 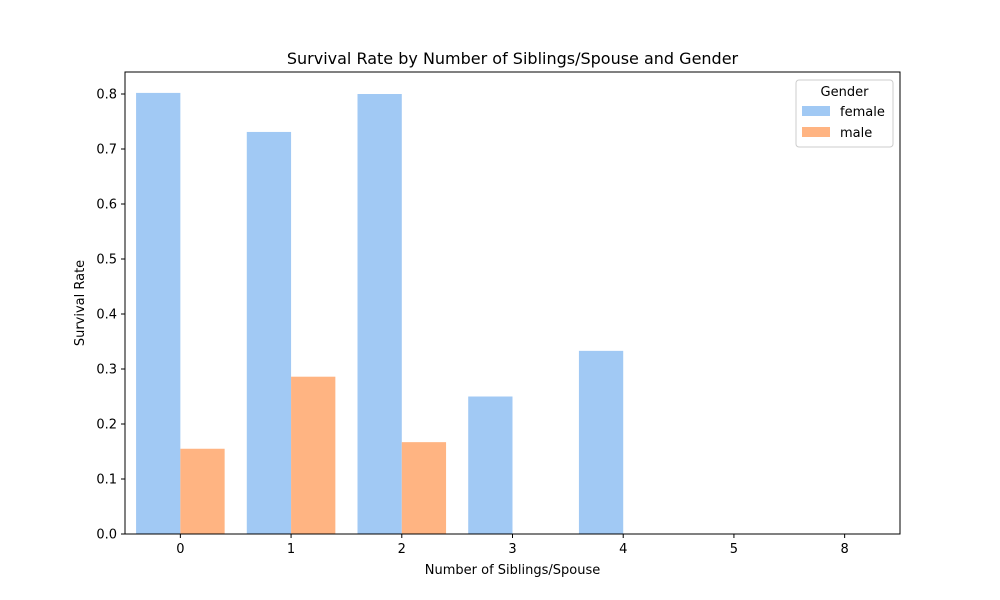 I want to click on y-tick-label: 0.7, so click(x=106, y=150).